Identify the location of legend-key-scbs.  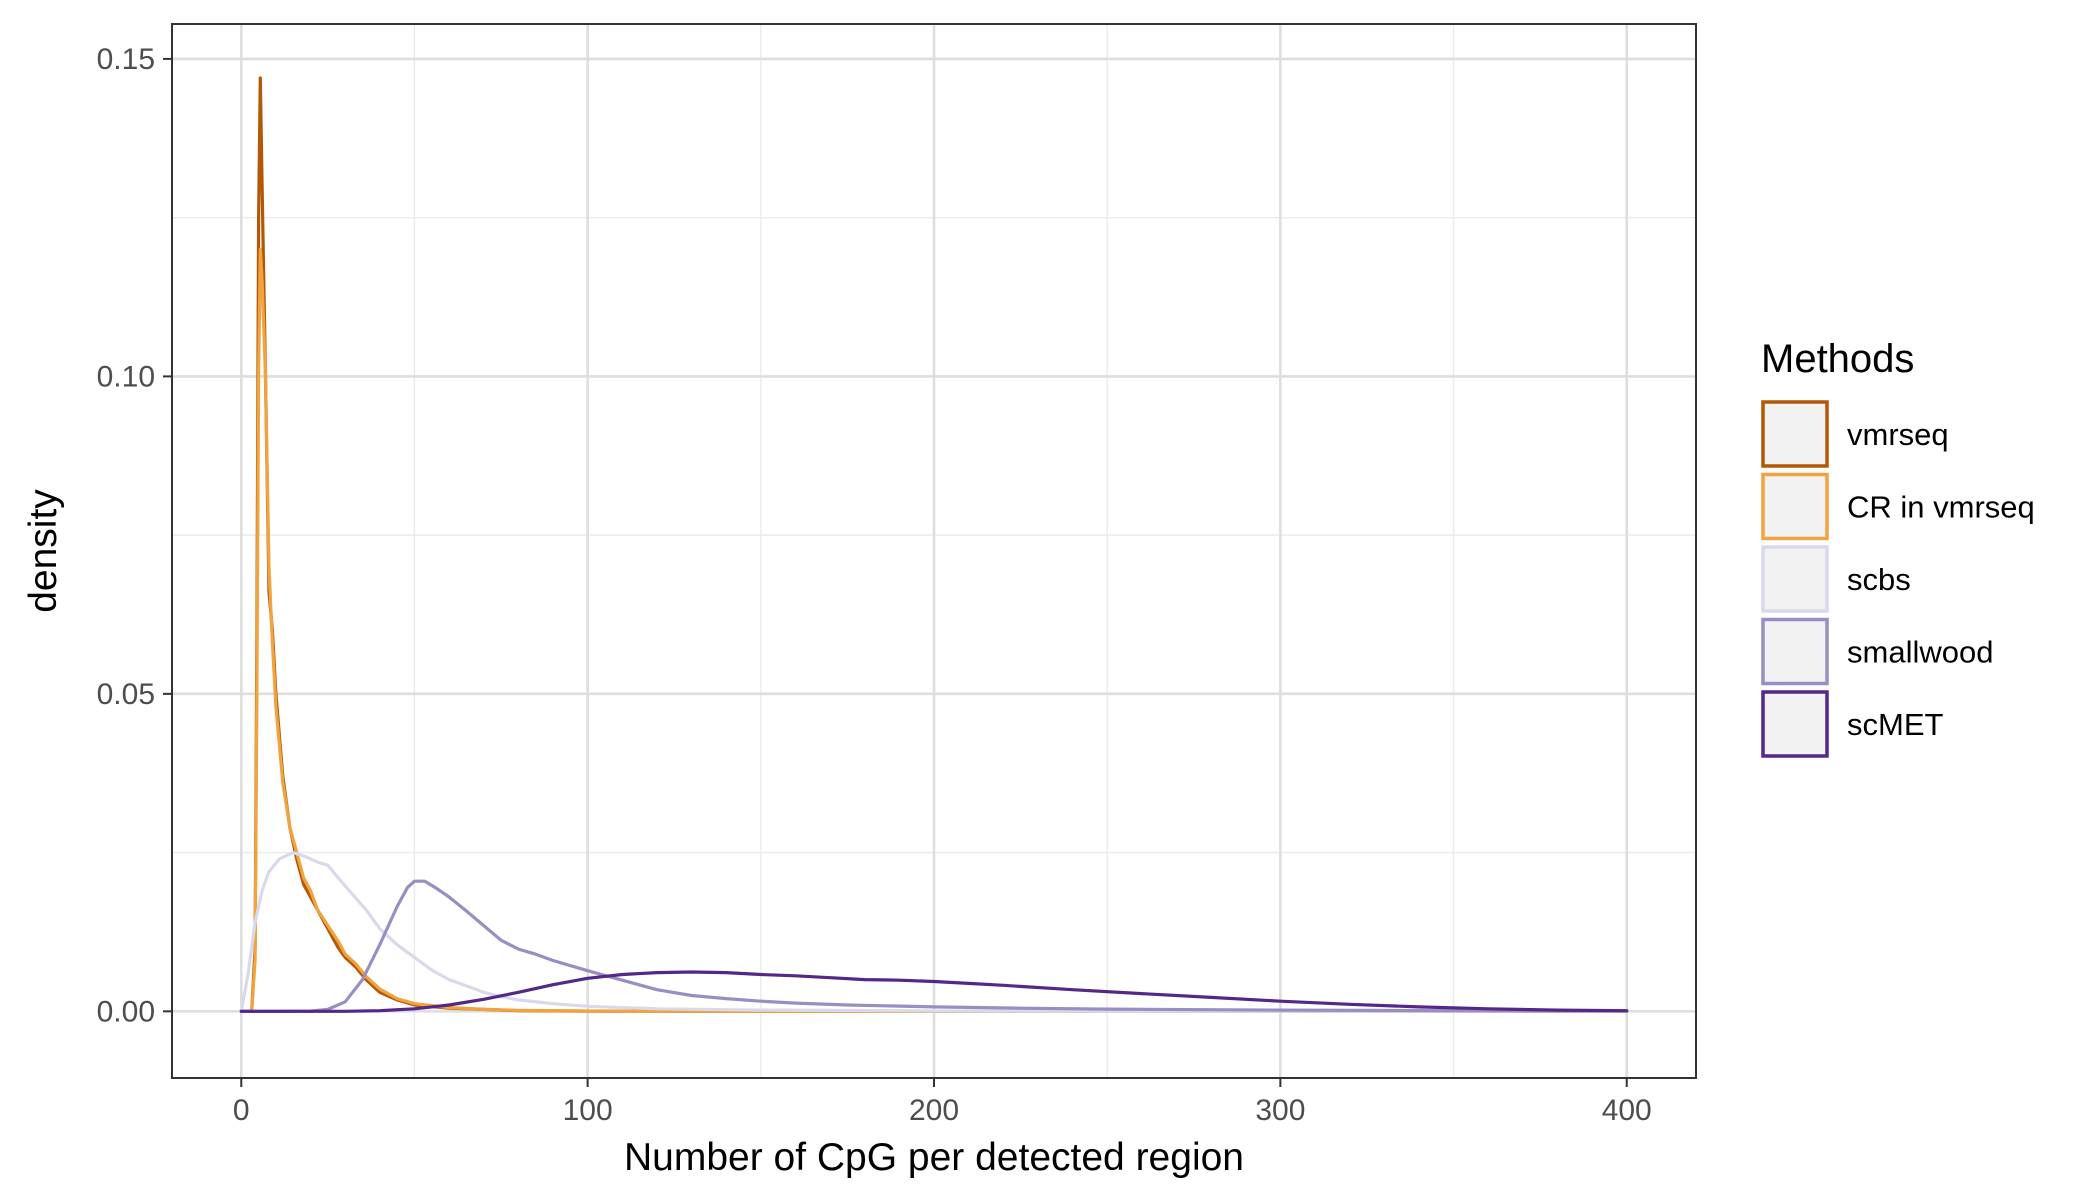
(1795, 579).